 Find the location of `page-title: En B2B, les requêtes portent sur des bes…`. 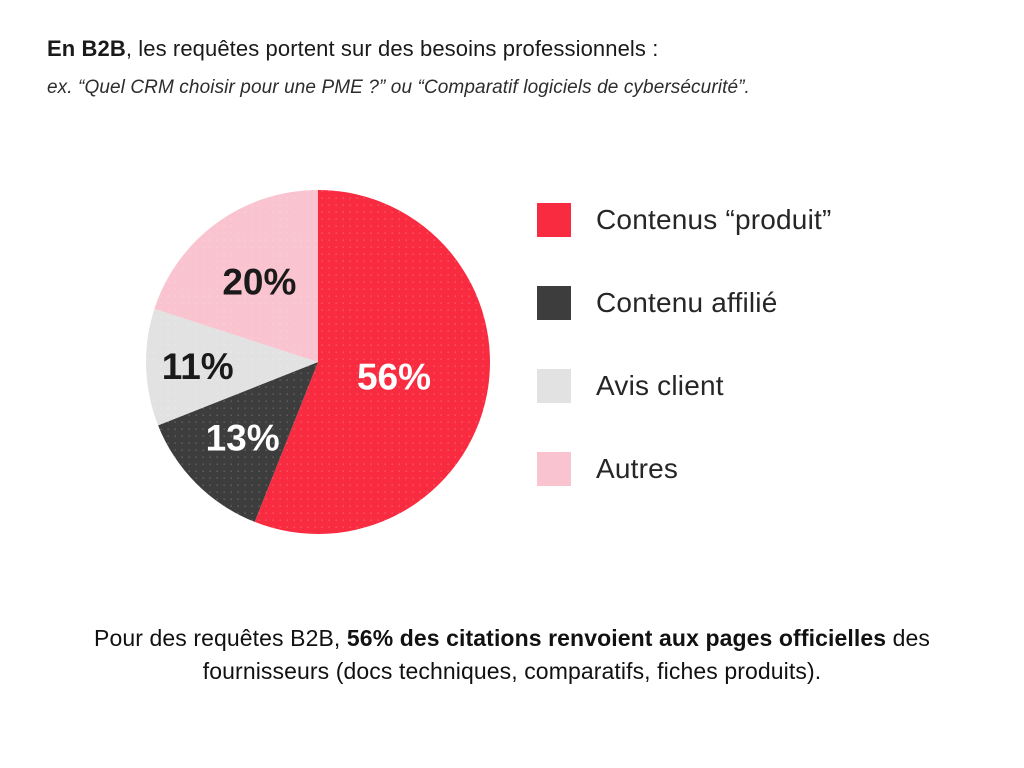

page-title: En B2B, les requêtes portent sur des bes… is located at coordinates (515, 49).